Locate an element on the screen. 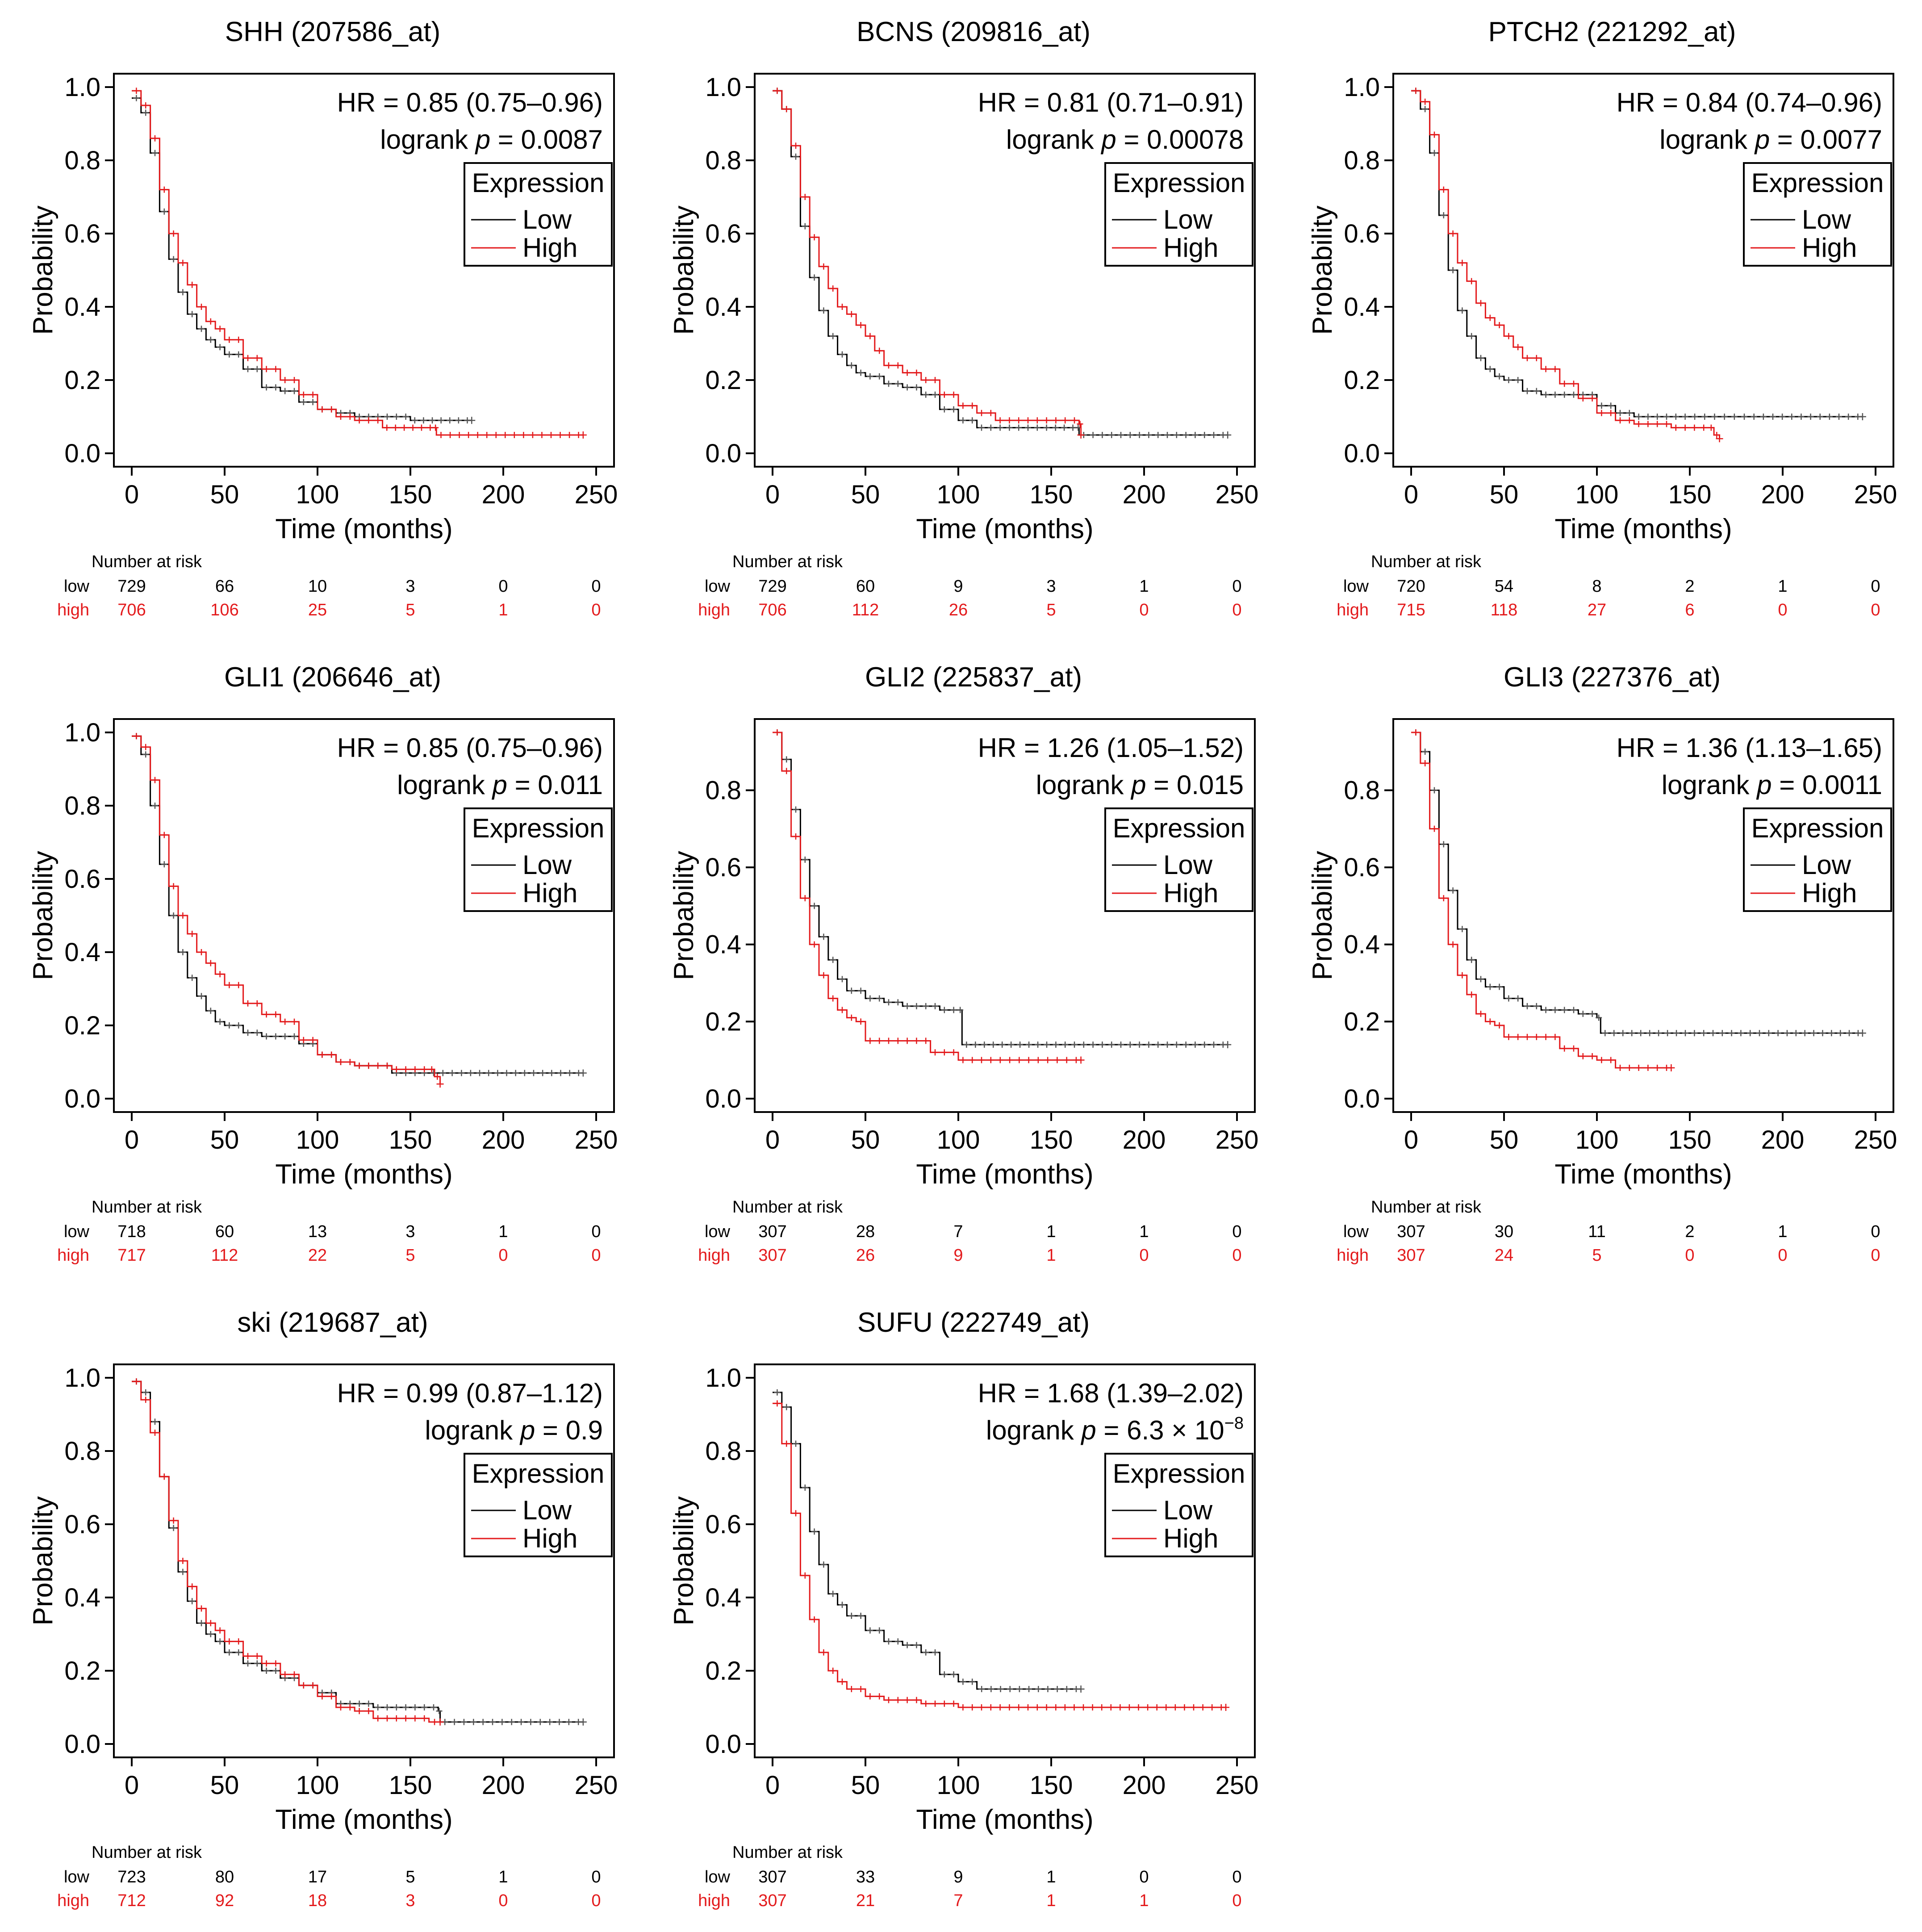 This screenshot has height=1932, width=1922. x-tick-label: 150 is located at coordinates (1690, 1140).